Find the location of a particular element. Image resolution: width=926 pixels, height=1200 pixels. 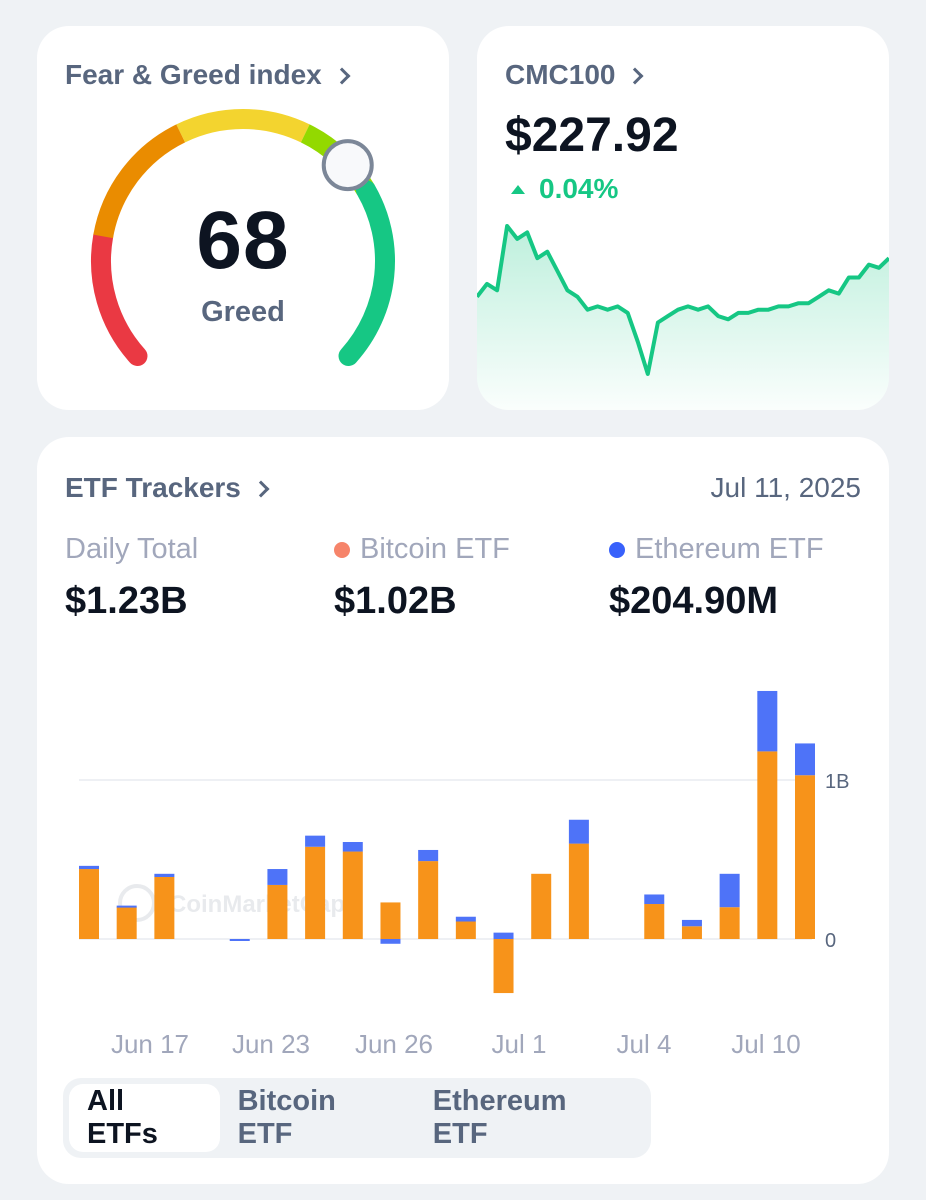

x-tick-label: Jun 26 is located at coordinates (394, 1044).